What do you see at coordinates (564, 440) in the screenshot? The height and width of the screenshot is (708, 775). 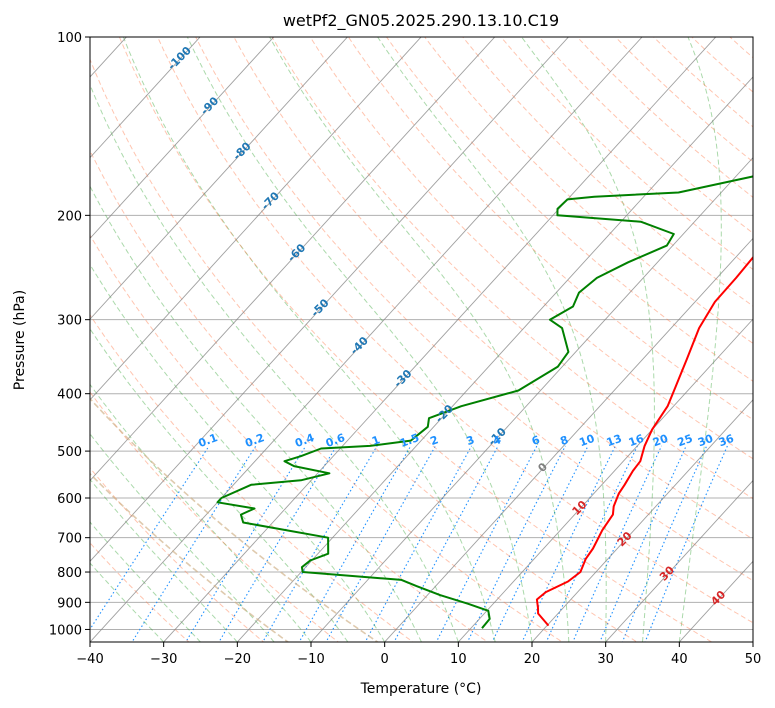 I see `mixing-ratio-label: 8` at bounding box center [564, 440].